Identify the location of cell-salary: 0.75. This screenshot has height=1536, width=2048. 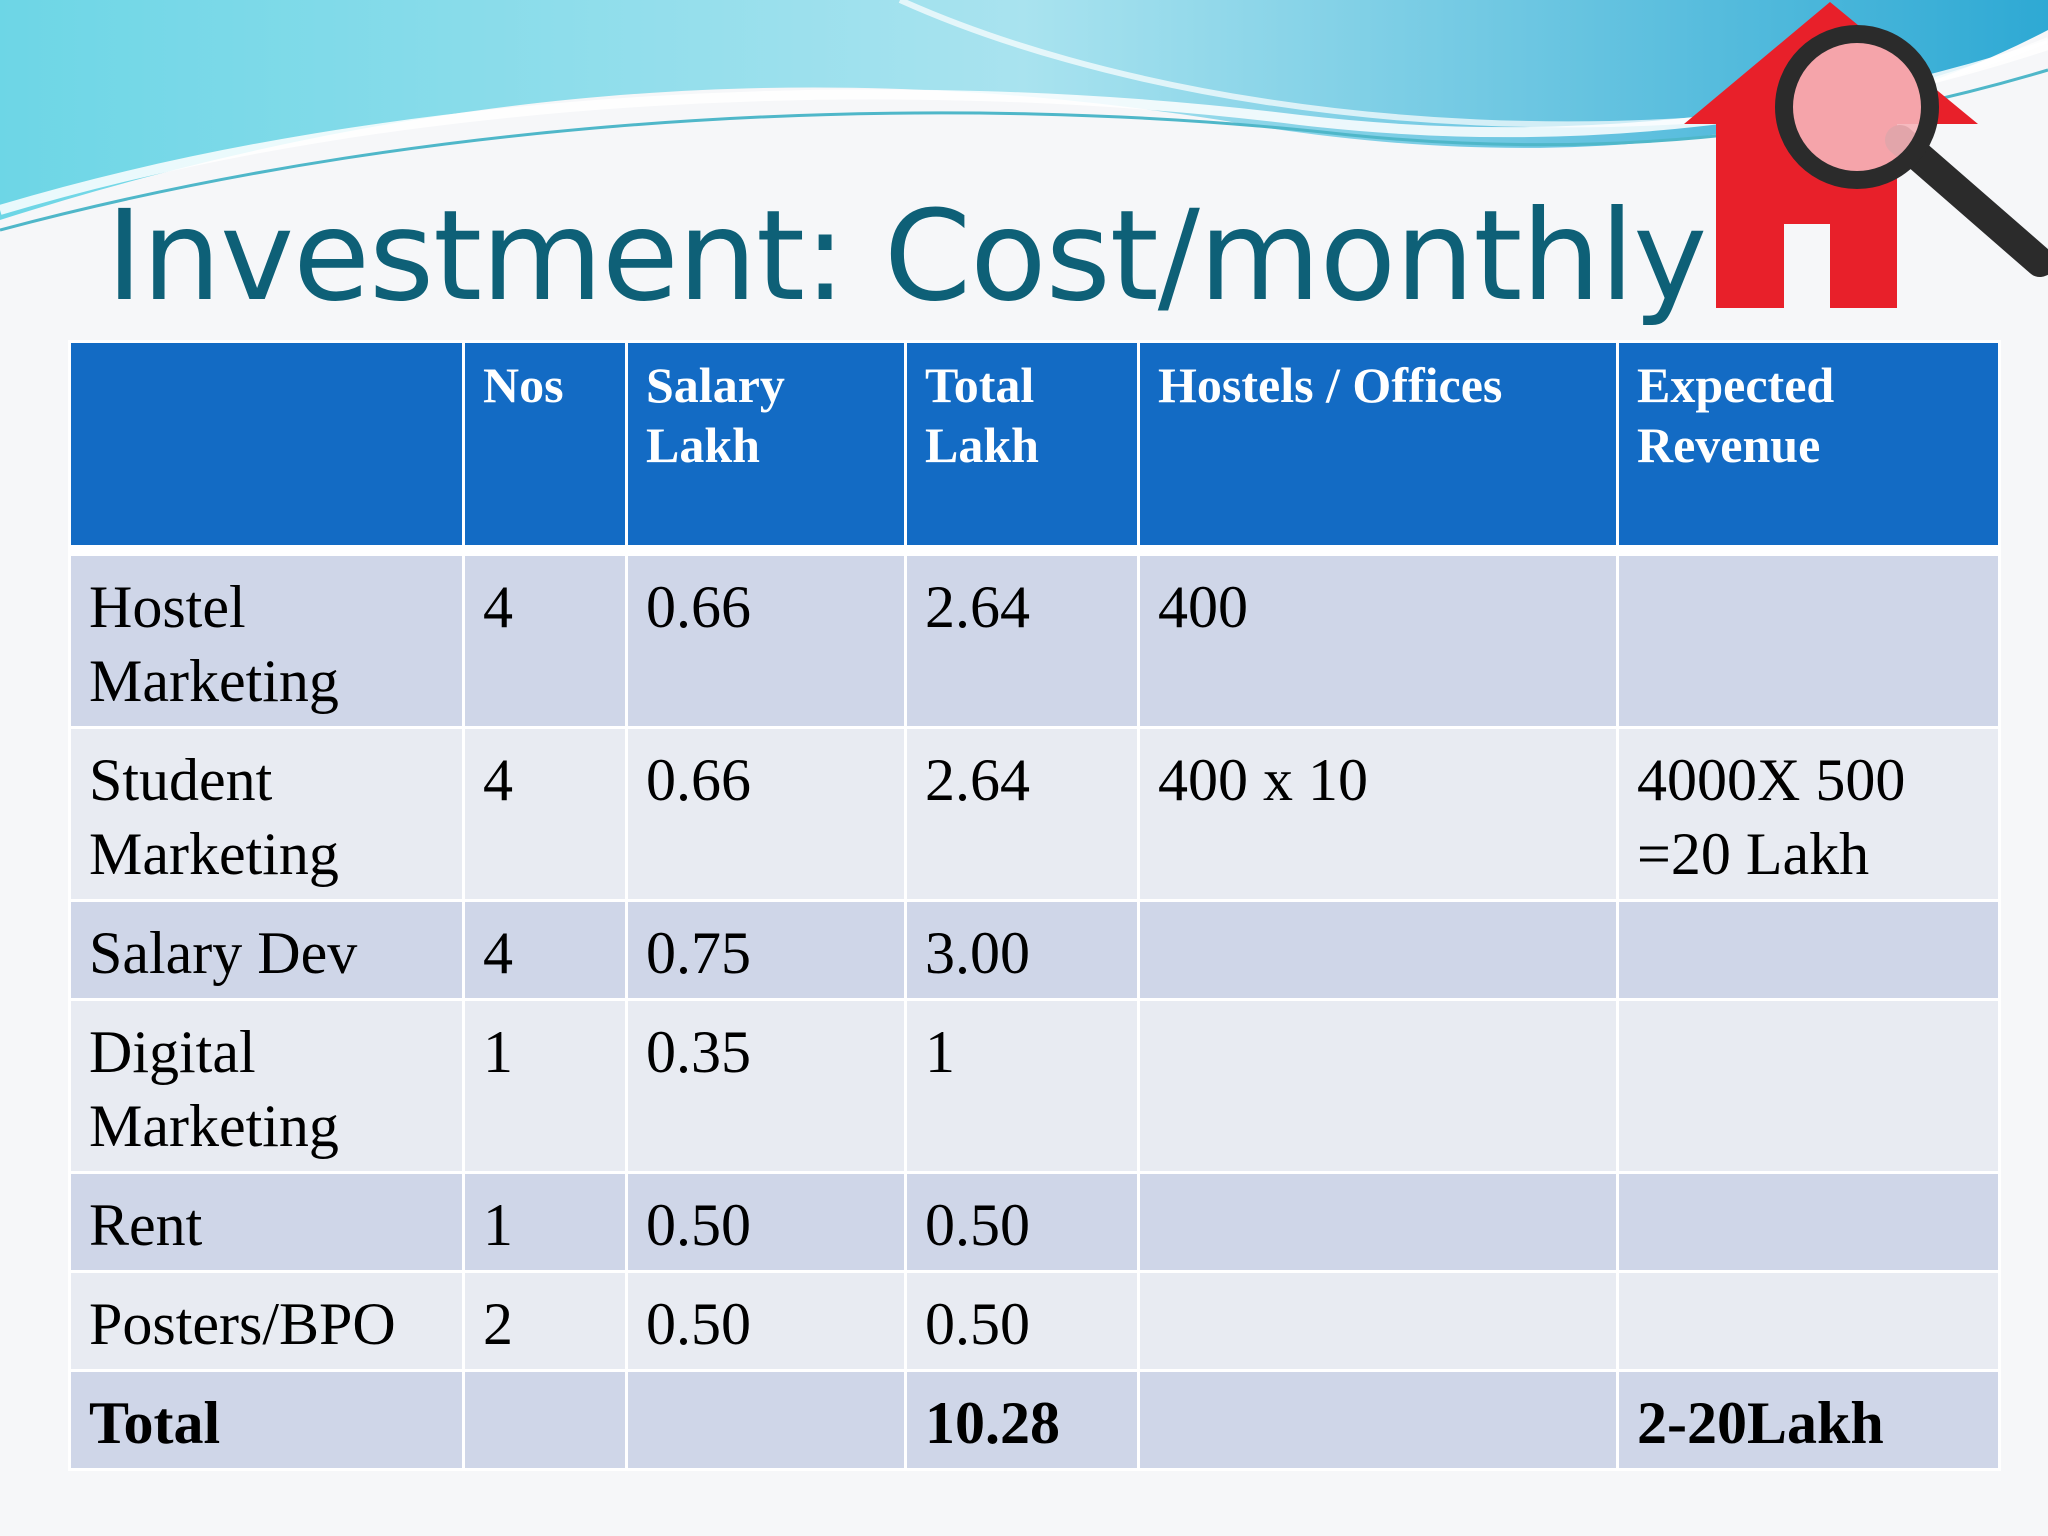
(766, 950).